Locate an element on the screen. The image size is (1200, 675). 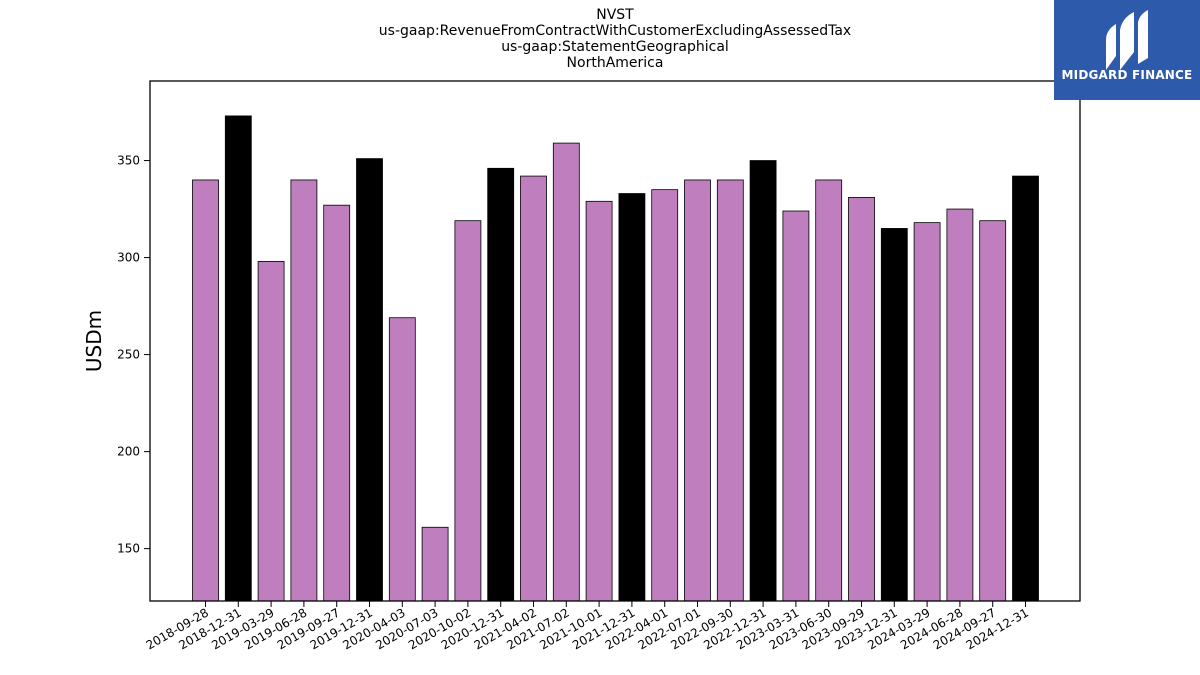
y-tick-label: 250 is located at coordinates (128, 355).